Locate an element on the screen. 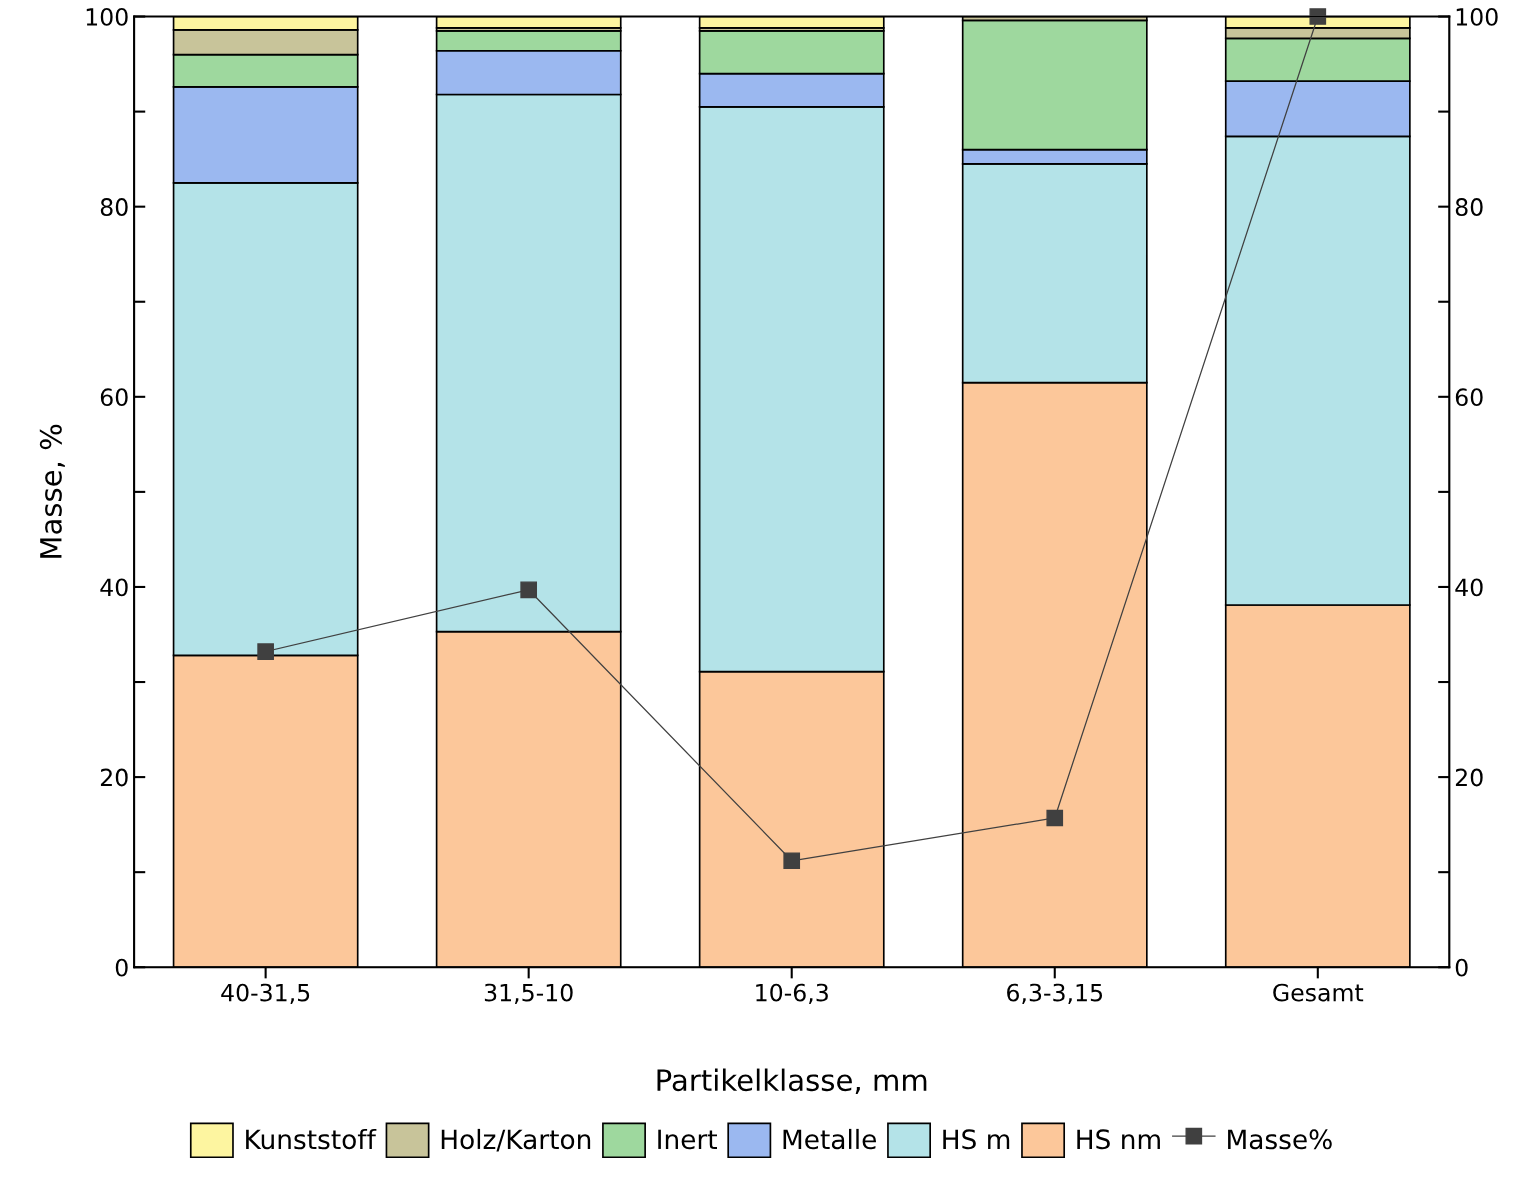 The image size is (1524, 1181). x-tick-label: 31,5-10 is located at coordinates (528, 993).